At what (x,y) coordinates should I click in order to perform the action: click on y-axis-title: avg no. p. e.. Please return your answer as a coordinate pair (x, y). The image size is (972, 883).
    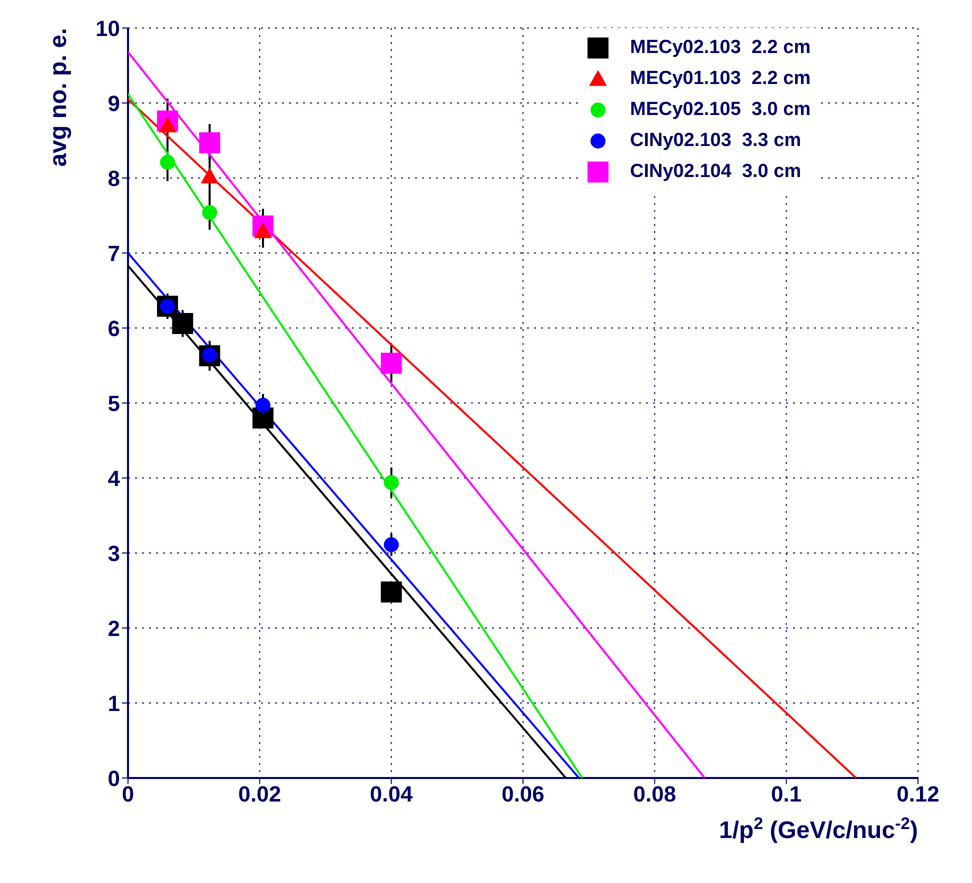
    Looking at the image, I should click on (58, 97).